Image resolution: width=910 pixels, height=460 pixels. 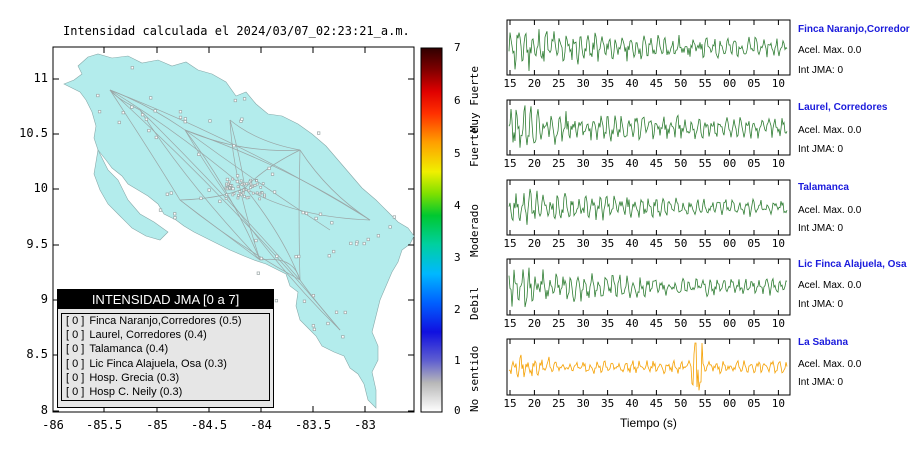 I want to click on colorbar-tick-label: 3, so click(x=457, y=257).